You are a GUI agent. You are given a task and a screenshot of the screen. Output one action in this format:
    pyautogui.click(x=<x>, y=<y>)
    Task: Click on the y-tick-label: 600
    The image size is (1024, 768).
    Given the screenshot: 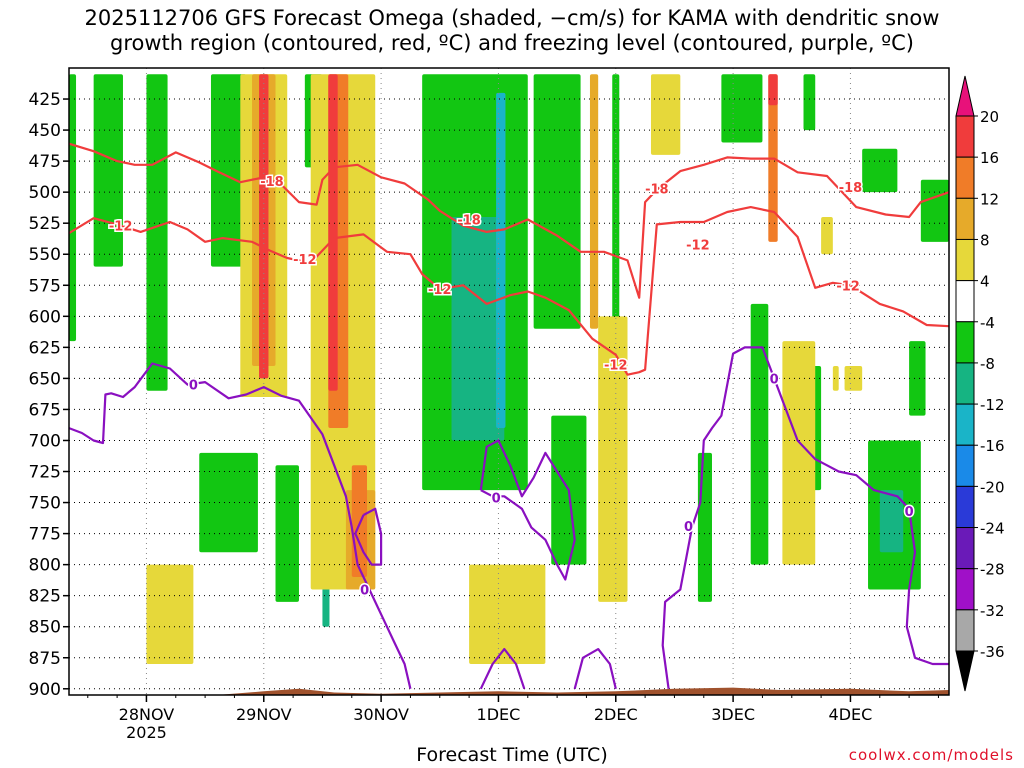 What is the action you would take?
    pyautogui.click(x=45, y=317)
    